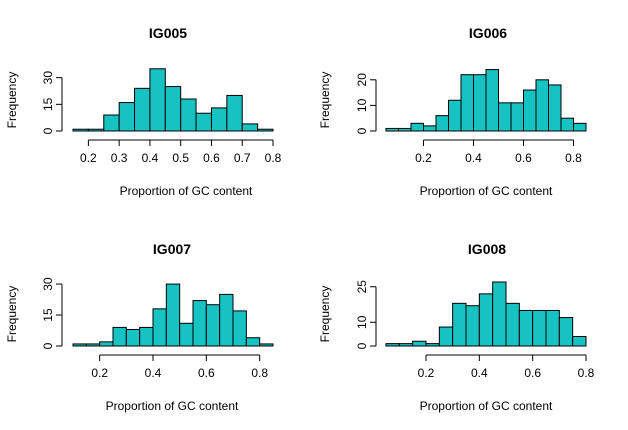 Image resolution: width=628 pixels, height=430 pixels. I want to click on y-tick-label: 25, so click(362, 287).